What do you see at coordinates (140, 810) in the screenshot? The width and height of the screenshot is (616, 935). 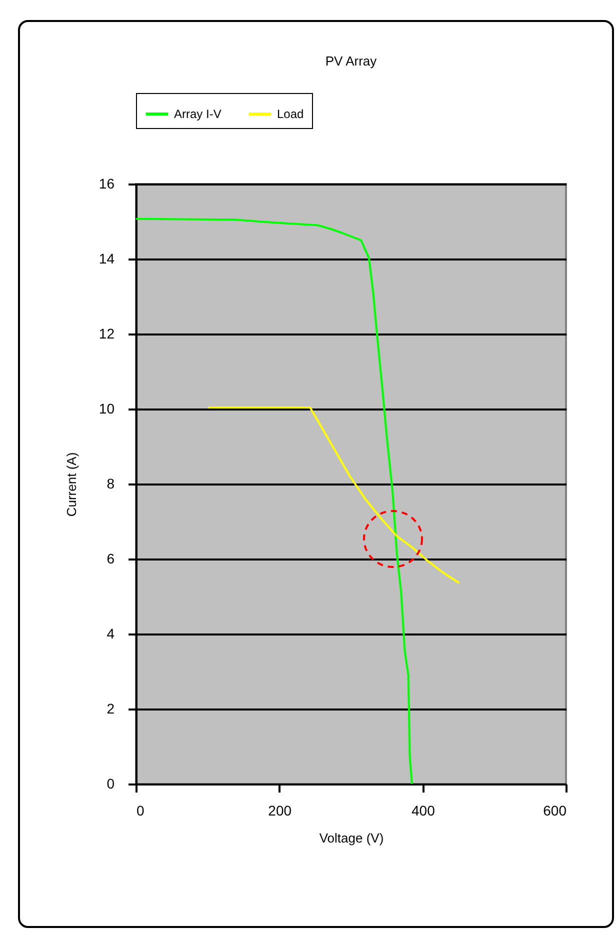 I see `x-tick-label: 0` at bounding box center [140, 810].